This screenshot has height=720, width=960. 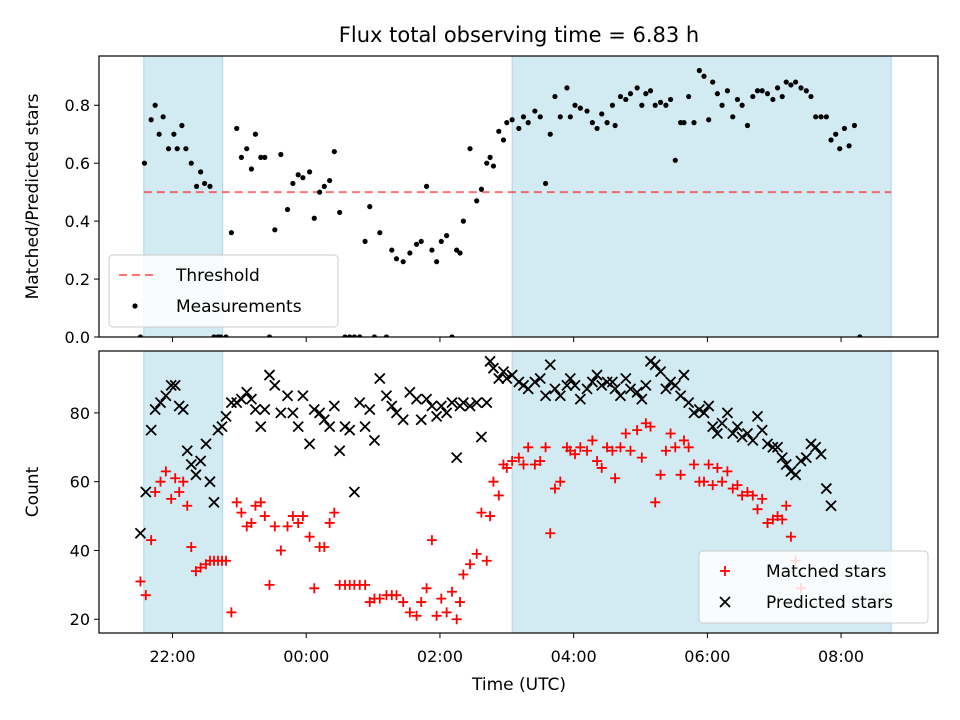 What do you see at coordinates (80, 413) in the screenshot?
I see `y-tick-label: 80` at bounding box center [80, 413].